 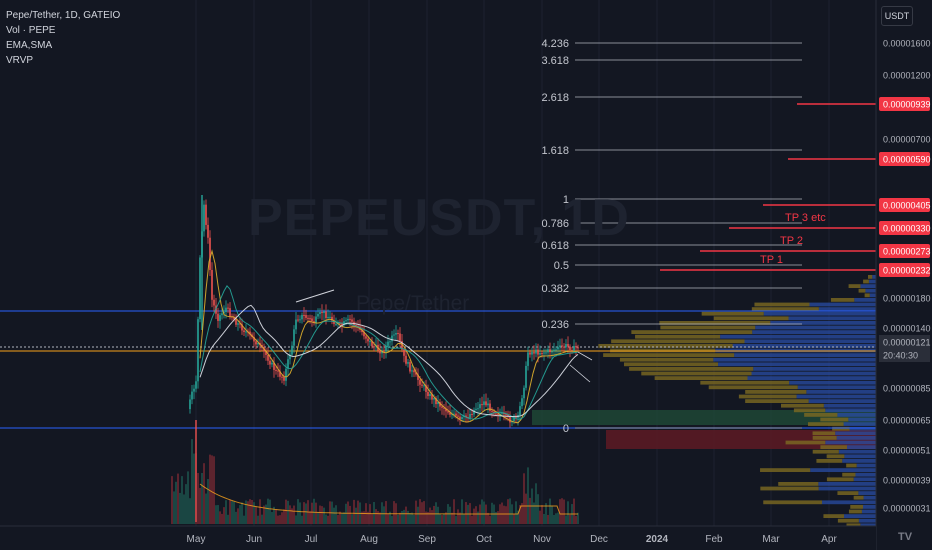 What do you see at coordinates (897, 16) in the screenshot?
I see `currency-button: USDT` at bounding box center [897, 16].